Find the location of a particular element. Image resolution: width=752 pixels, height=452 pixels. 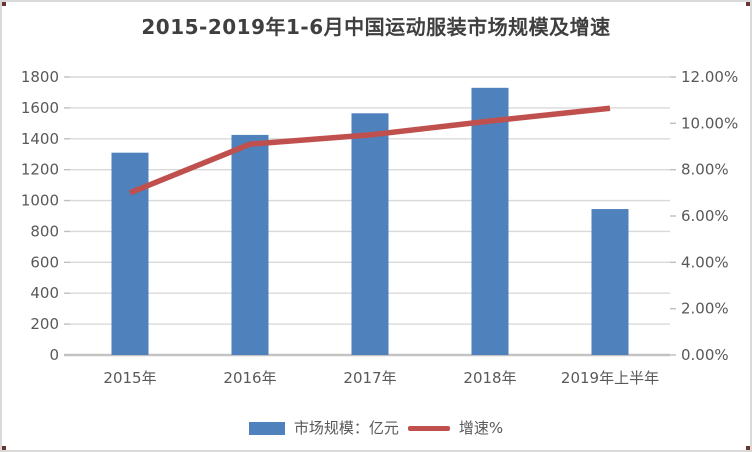

x-axis-label: 2016年 is located at coordinates (249, 378).